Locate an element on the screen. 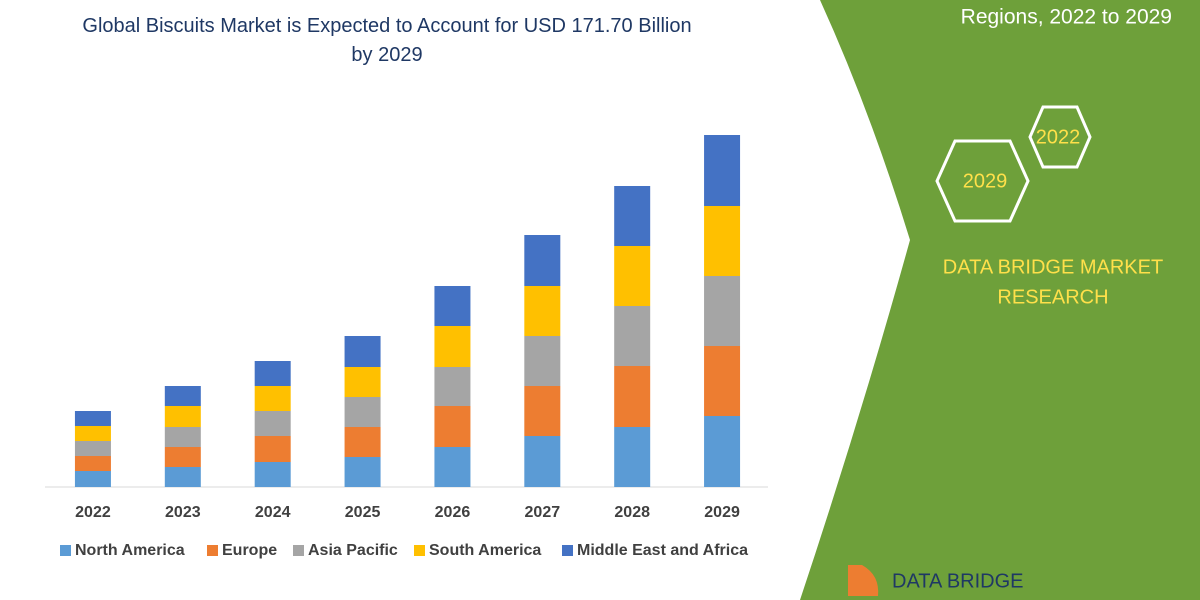 The height and width of the screenshot is (600, 1200). x-tick-label: 2024 is located at coordinates (273, 512).